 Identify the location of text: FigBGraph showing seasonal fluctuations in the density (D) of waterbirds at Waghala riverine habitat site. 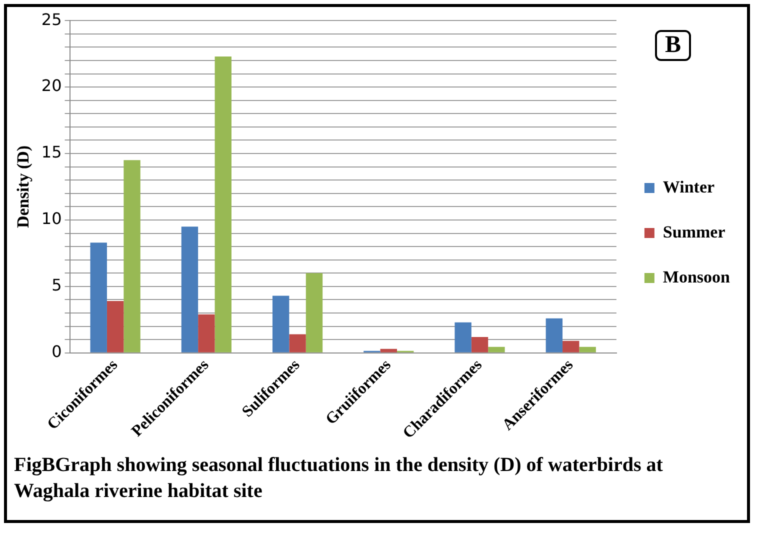
(339, 478).